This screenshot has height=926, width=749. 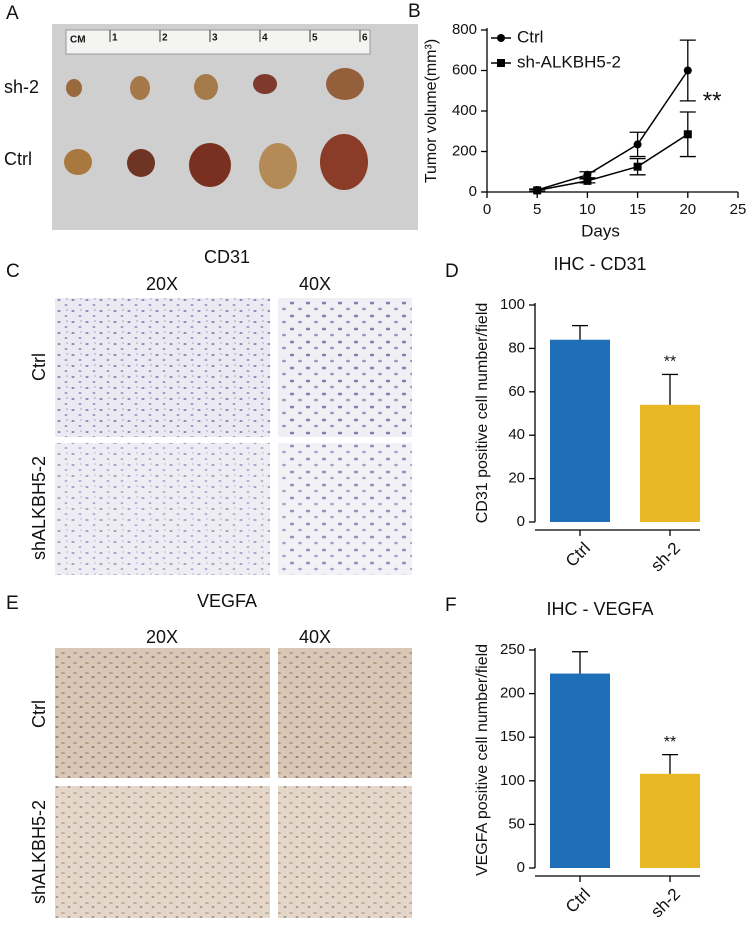 What do you see at coordinates (516, 347) in the screenshot?
I see `y-tick-label: 80` at bounding box center [516, 347].